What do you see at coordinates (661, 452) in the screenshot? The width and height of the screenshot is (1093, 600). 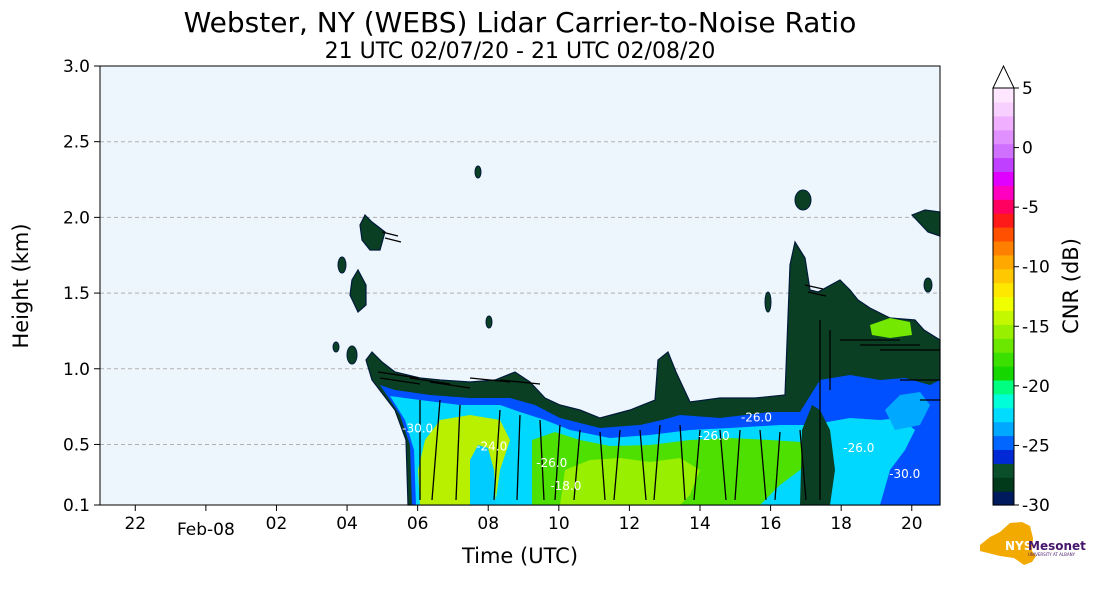 I see `contour-labels: -30.0 -24.0 -26.0 -18.0 -26.0 -26.0 -26.0 -30.0` at bounding box center [661, 452].